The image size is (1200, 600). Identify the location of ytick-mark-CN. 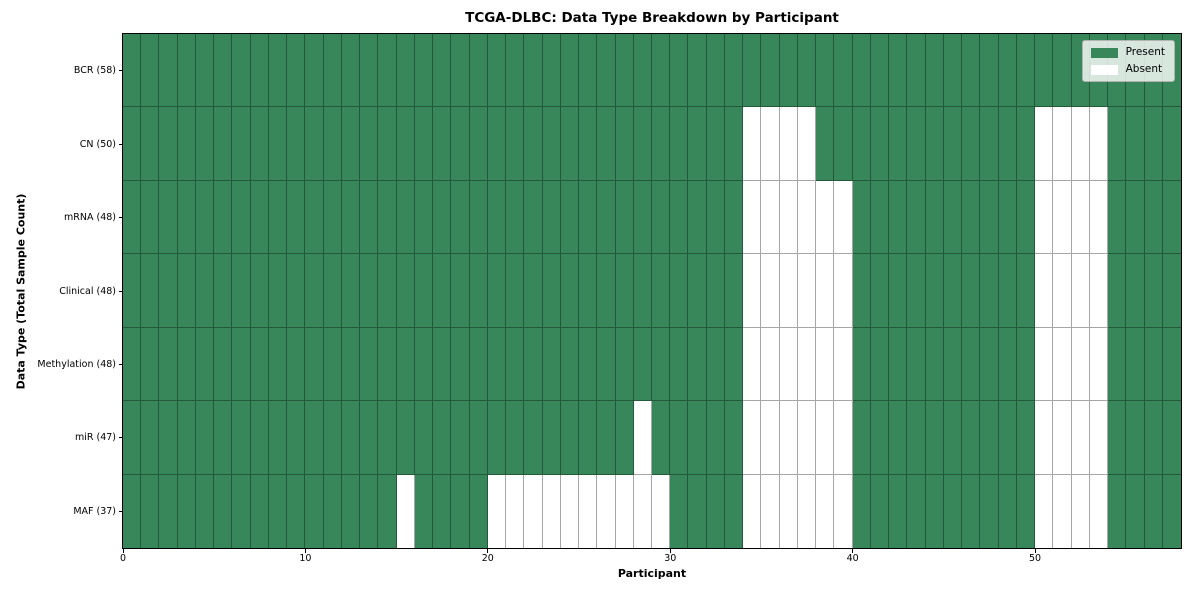
(121, 144).